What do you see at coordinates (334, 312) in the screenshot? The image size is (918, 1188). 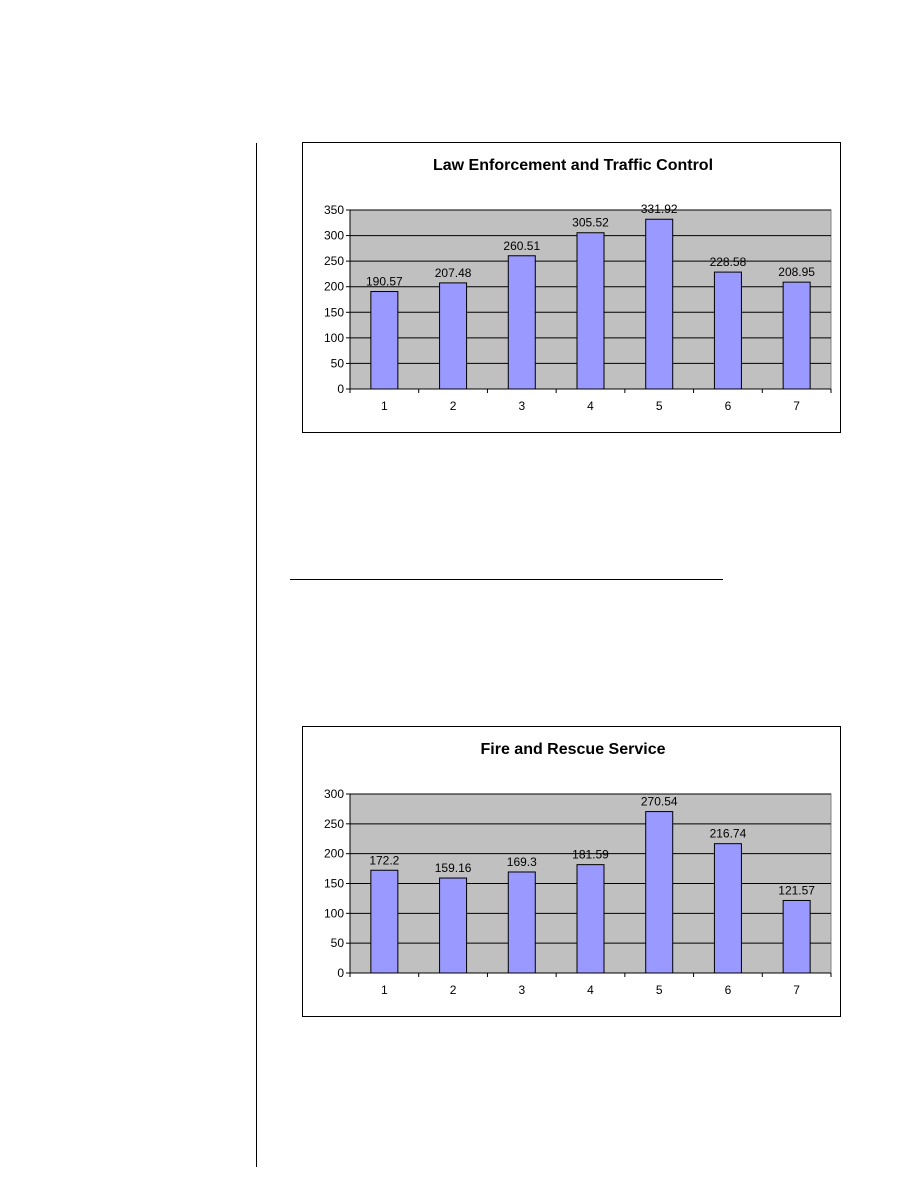 I see `law-y-tick-label-150: 150` at bounding box center [334, 312].